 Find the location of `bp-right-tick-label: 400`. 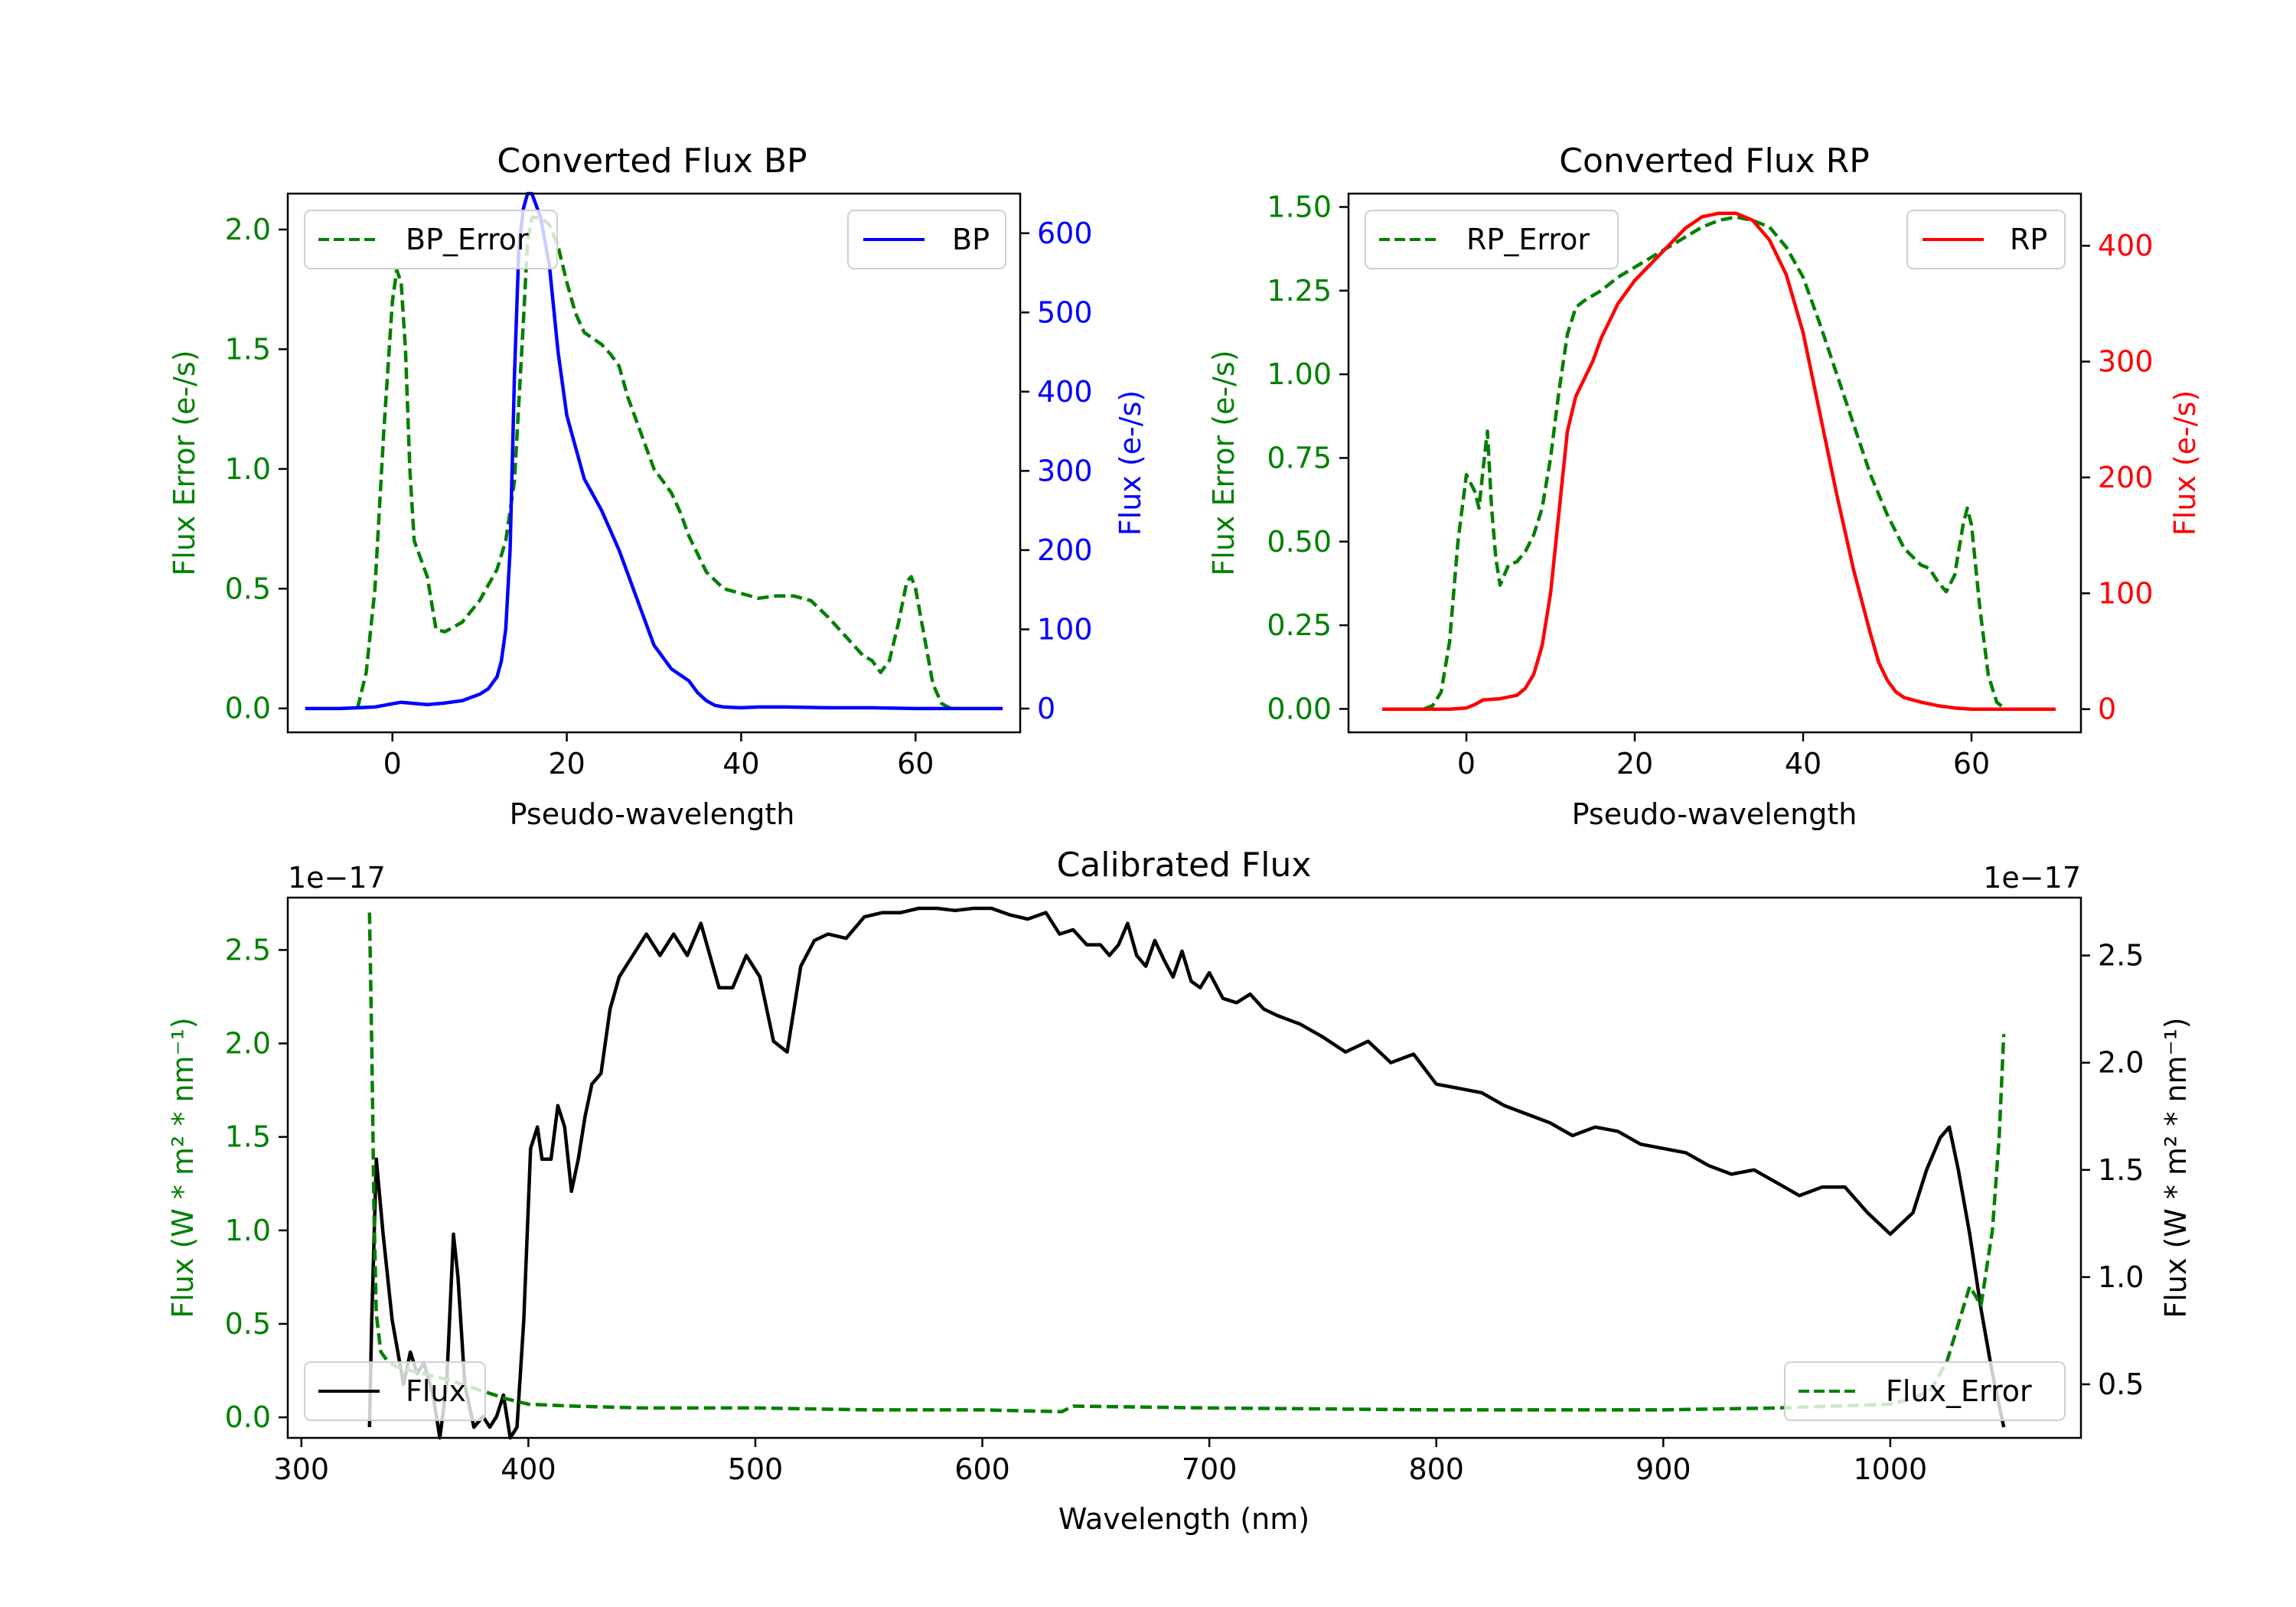

bp-right-tick-label: 400 is located at coordinates (1065, 392).